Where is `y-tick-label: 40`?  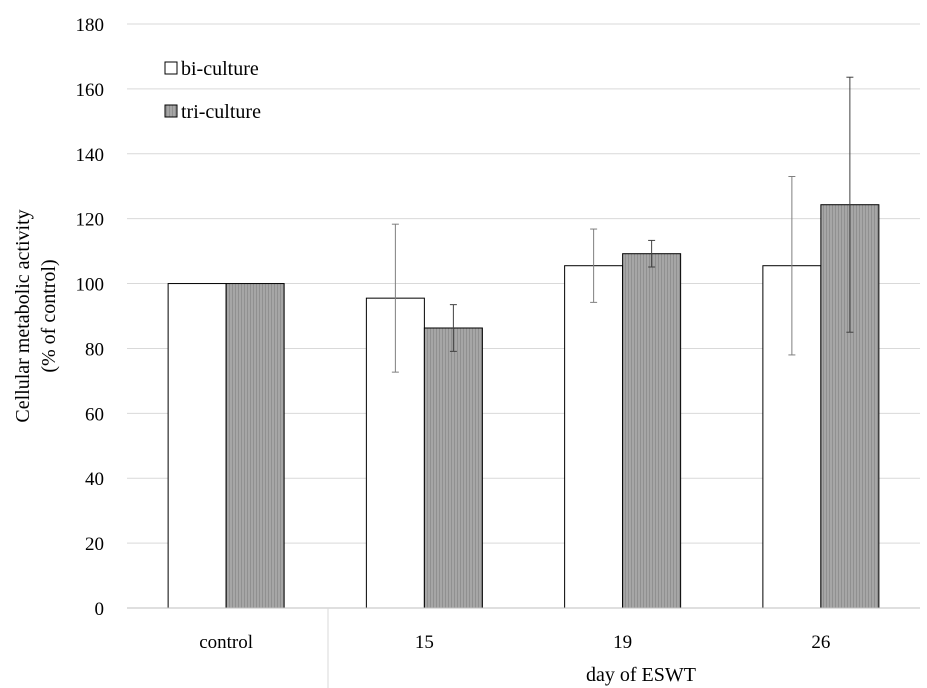
y-tick-label: 40 is located at coordinates (94, 479).